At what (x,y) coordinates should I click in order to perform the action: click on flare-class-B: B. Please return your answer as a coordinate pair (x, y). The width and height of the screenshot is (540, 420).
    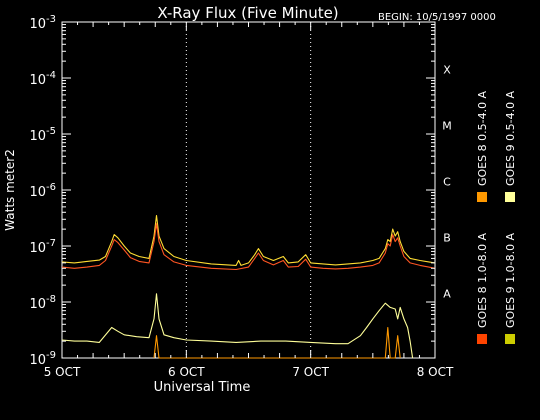
    Looking at the image, I should click on (447, 238).